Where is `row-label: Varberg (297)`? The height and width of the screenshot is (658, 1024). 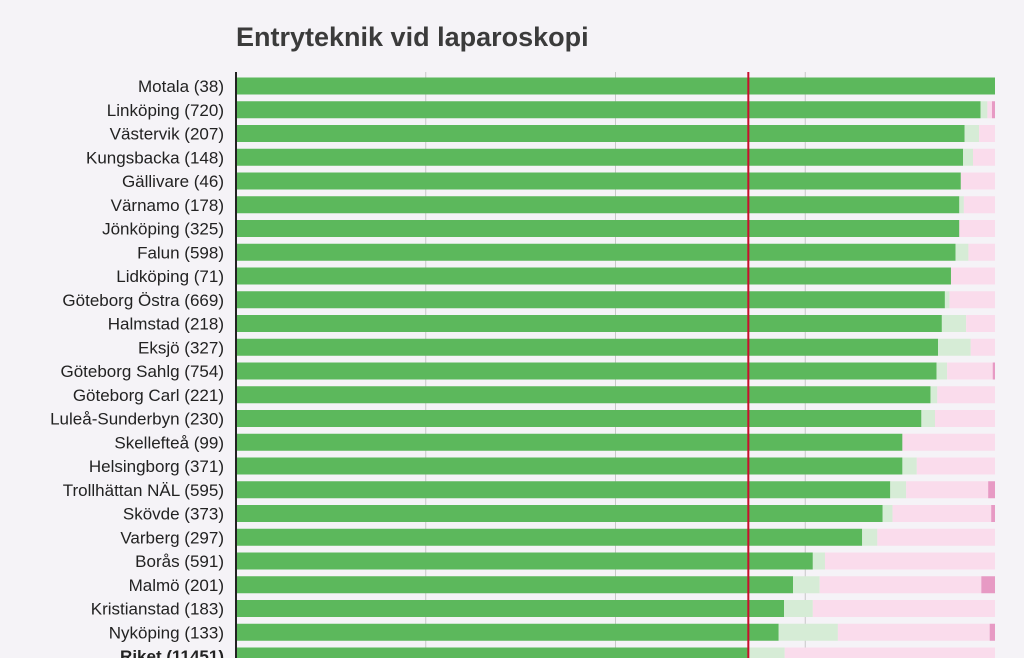 row-label: Varberg (297) is located at coordinates (172, 537).